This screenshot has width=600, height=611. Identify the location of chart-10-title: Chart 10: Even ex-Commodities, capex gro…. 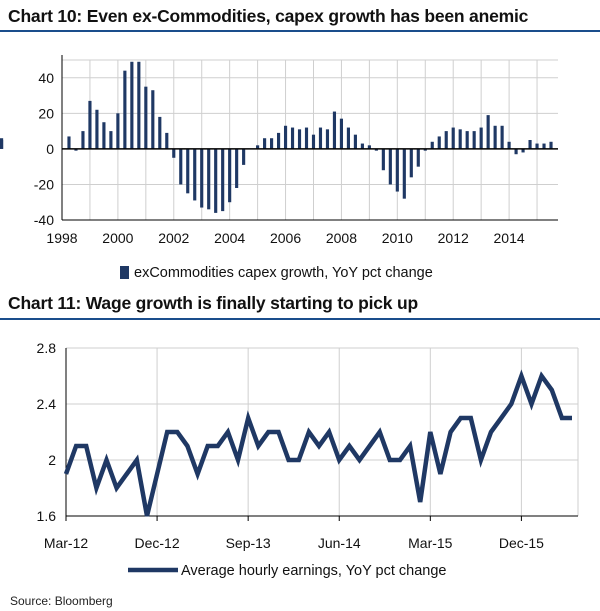
(268, 16).